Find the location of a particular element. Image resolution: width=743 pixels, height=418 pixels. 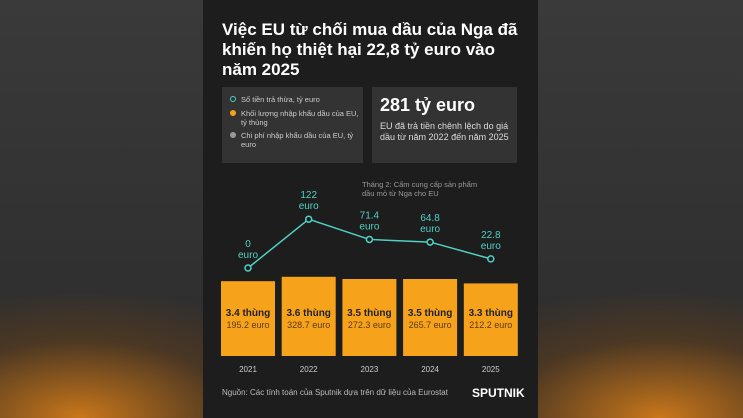

bar-label: 3.4 thùng is located at coordinates (248, 313).